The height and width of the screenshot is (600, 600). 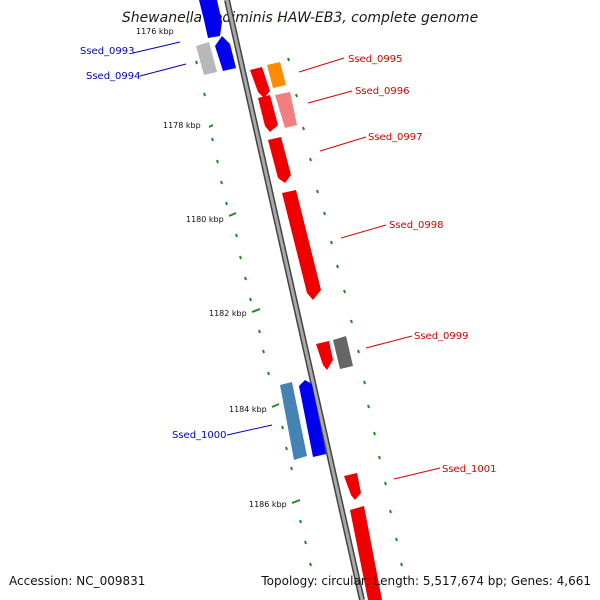 I want to click on scale-label: 1186 kbp, so click(x=268, y=504).